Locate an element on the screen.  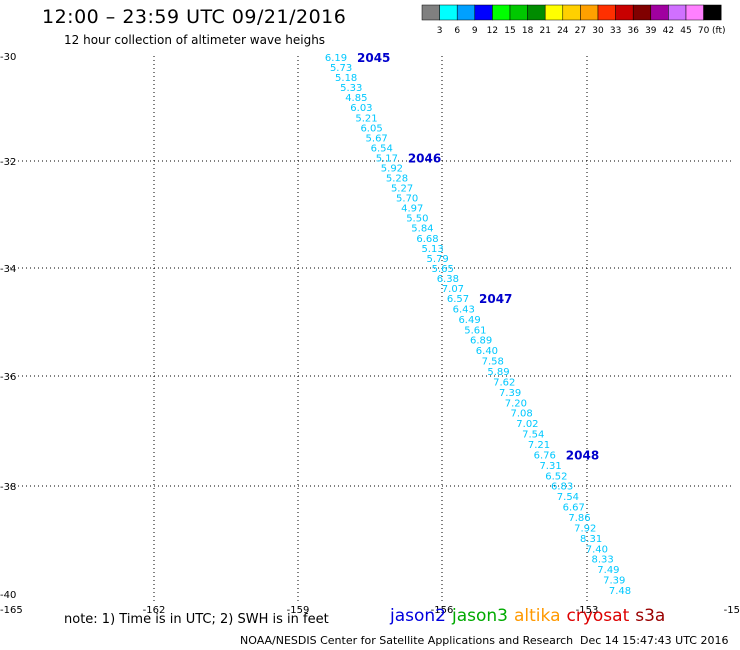
legend-label: 45 is located at coordinates (685, 31).